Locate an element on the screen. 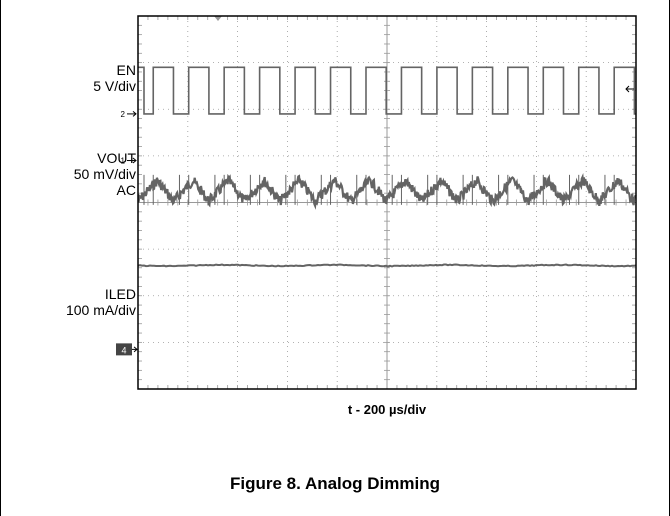 This screenshot has height=516, width=670. en-channel-label: EN 5 V/div is located at coordinates (114, 78).